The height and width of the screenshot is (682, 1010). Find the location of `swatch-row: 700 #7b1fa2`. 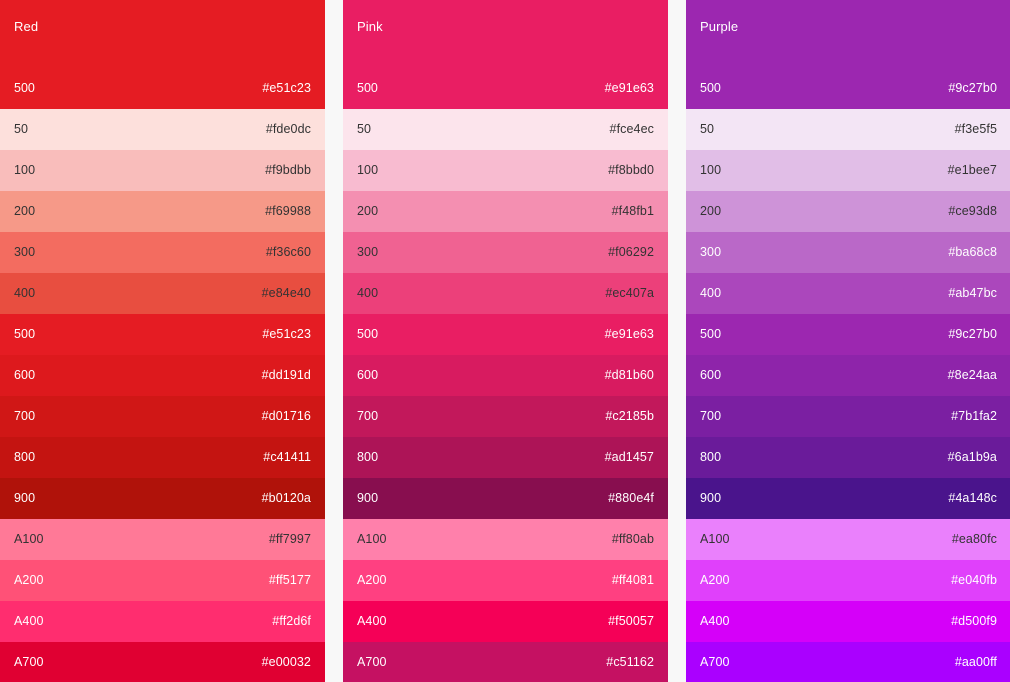

swatch-row: 700 #7b1fa2 is located at coordinates (848, 416).